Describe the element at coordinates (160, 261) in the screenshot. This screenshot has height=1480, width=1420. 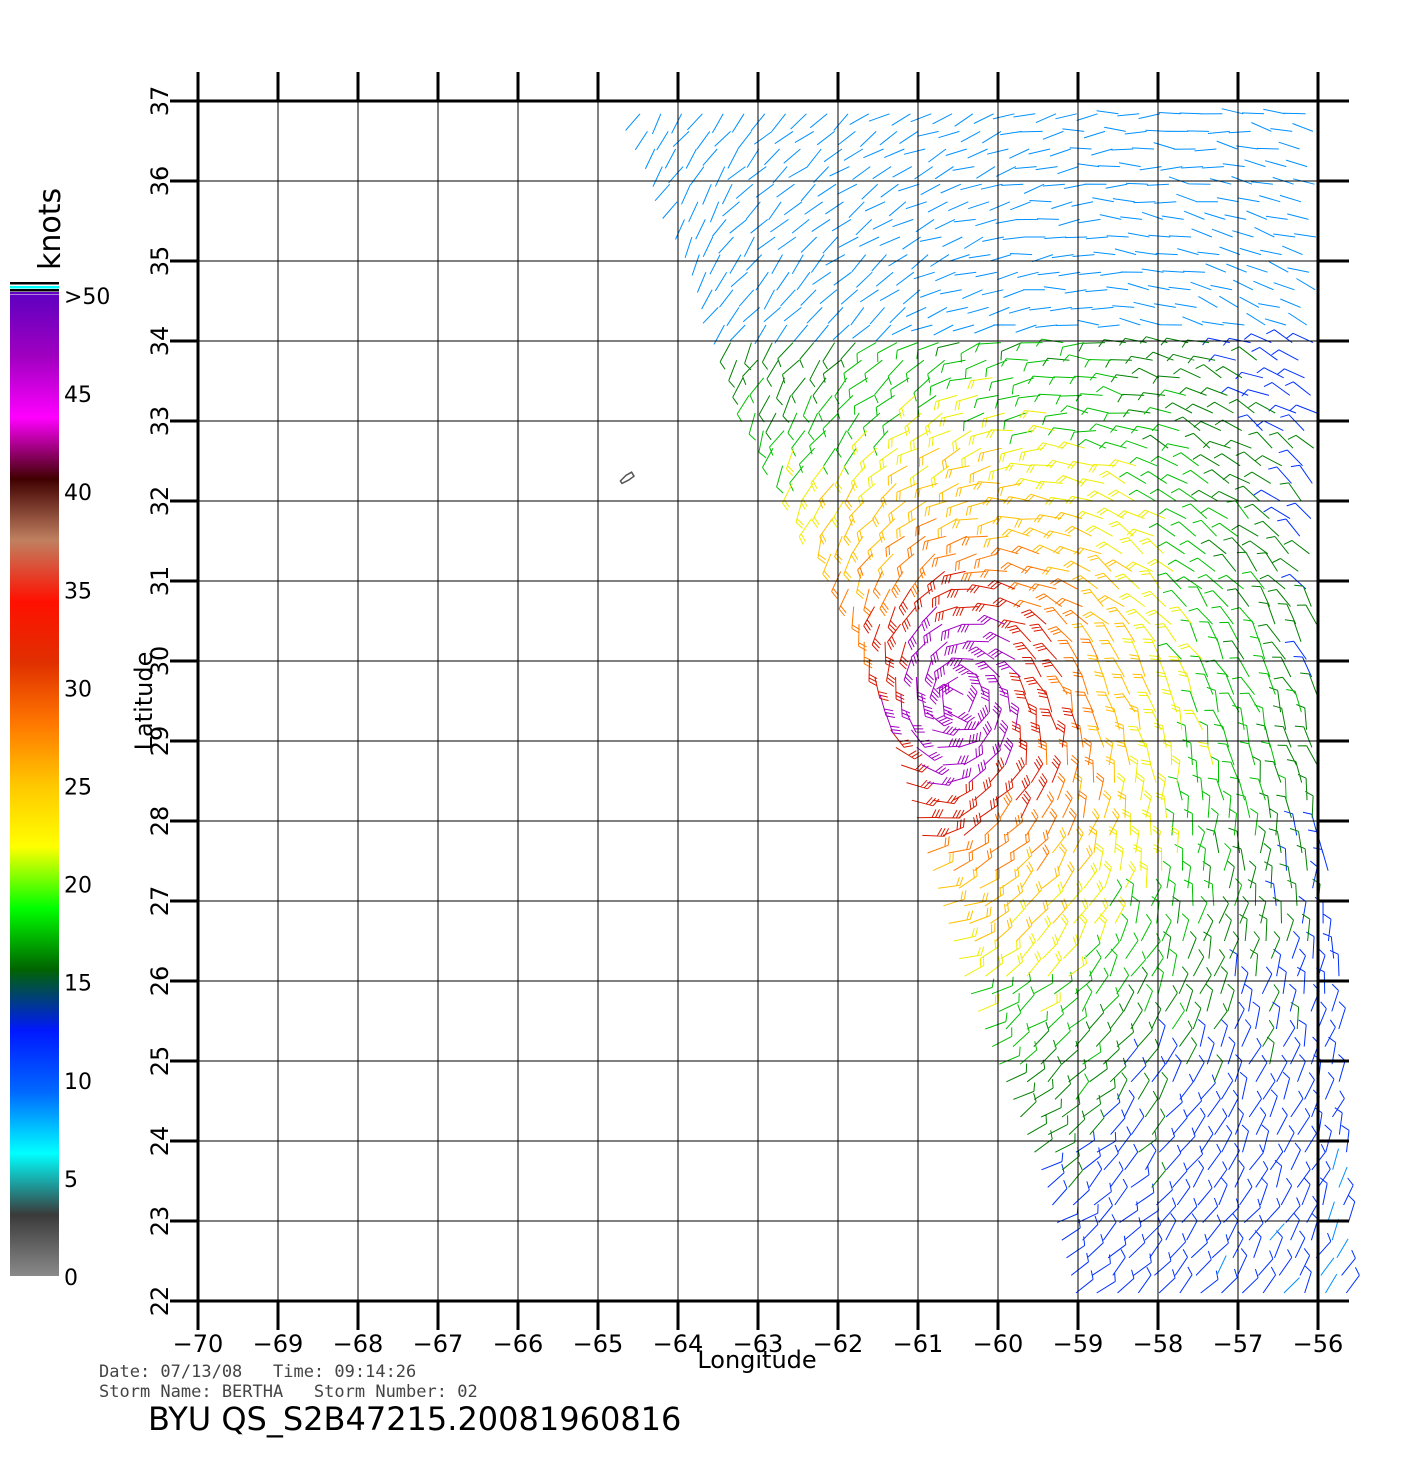
I see `y-tick-label: 35` at that location.